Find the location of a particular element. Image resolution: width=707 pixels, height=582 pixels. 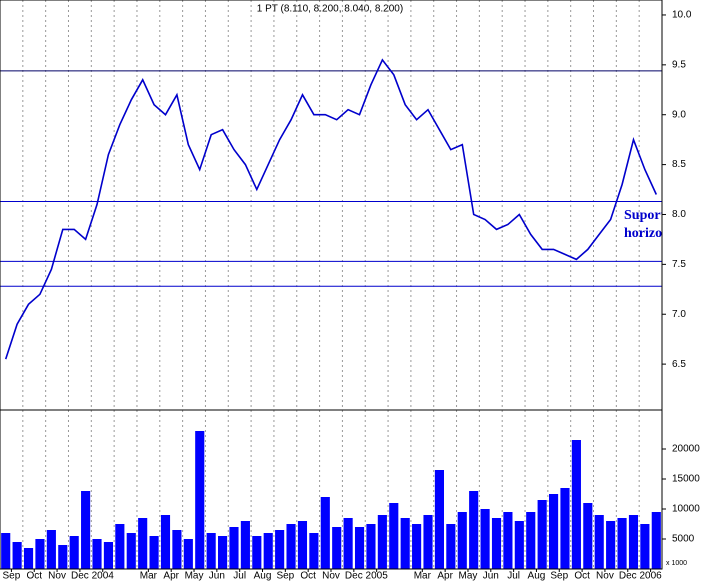

y-tick-label: 5000 is located at coordinates (683, 539).